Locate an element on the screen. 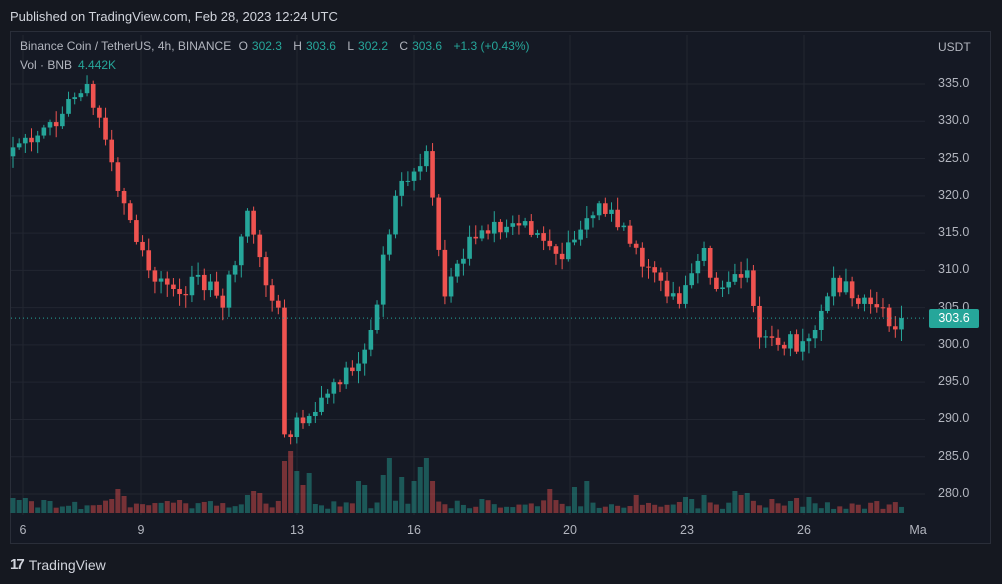 The height and width of the screenshot is (584, 1002). tradingview-logo: 17 TradingView is located at coordinates (58, 564).